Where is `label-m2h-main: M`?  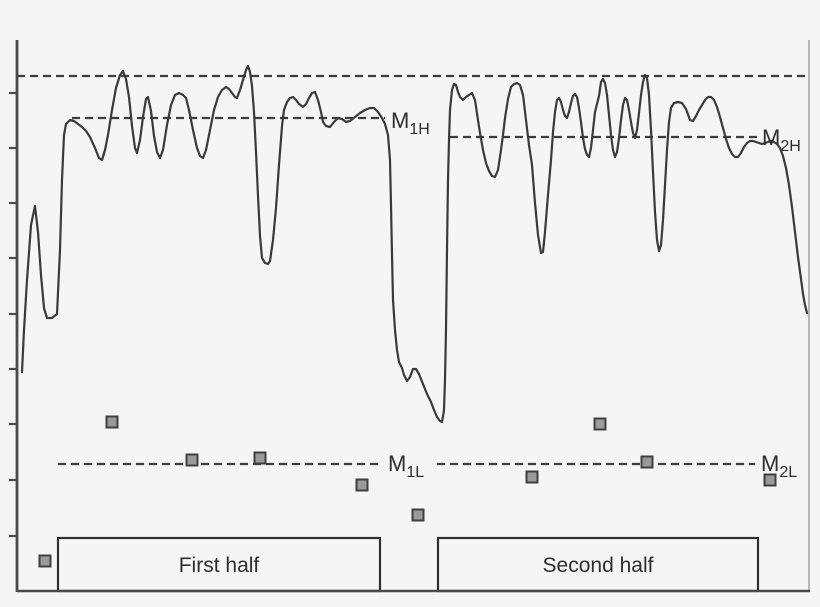 label-m2h-main: M is located at coordinates (771, 137).